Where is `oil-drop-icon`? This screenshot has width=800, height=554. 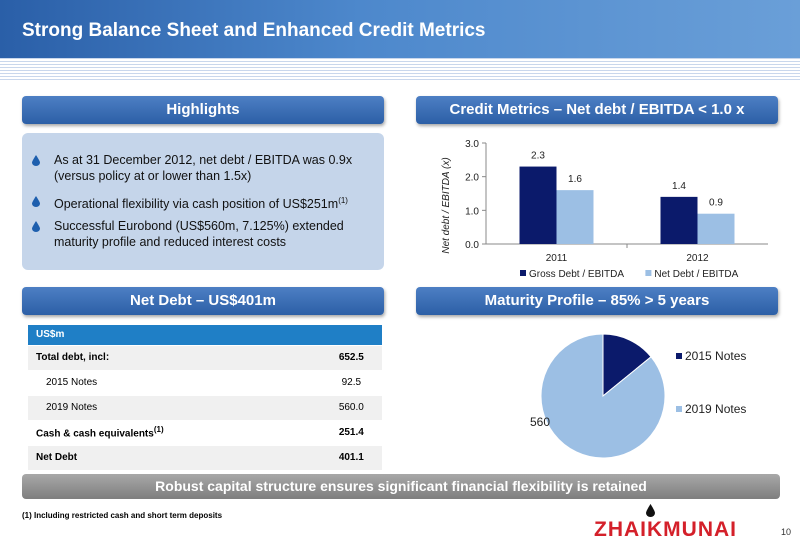
oil-drop-icon is located at coordinates (650, 510).